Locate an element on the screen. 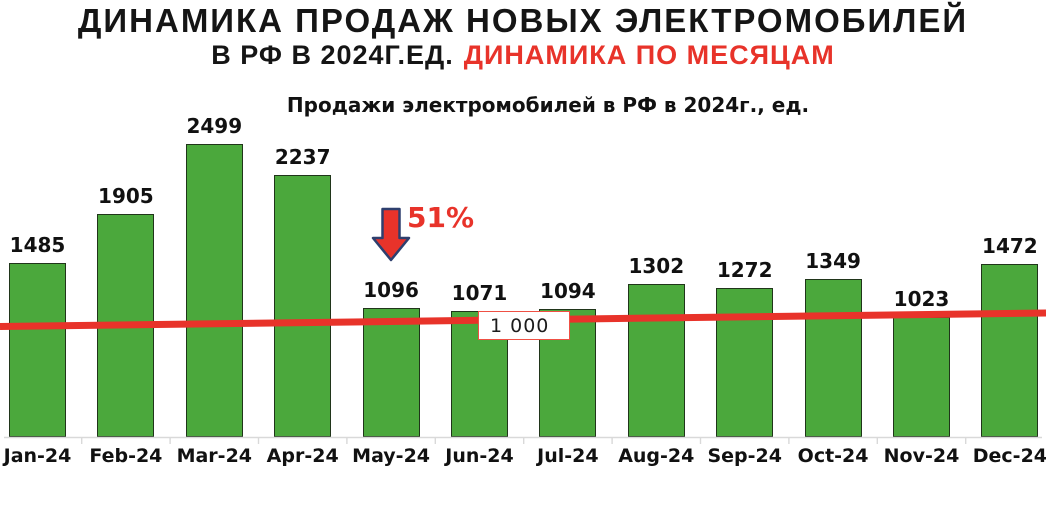 The width and height of the screenshot is (1046, 524). x-axis-label: Dec-24 is located at coordinates (1009, 456).